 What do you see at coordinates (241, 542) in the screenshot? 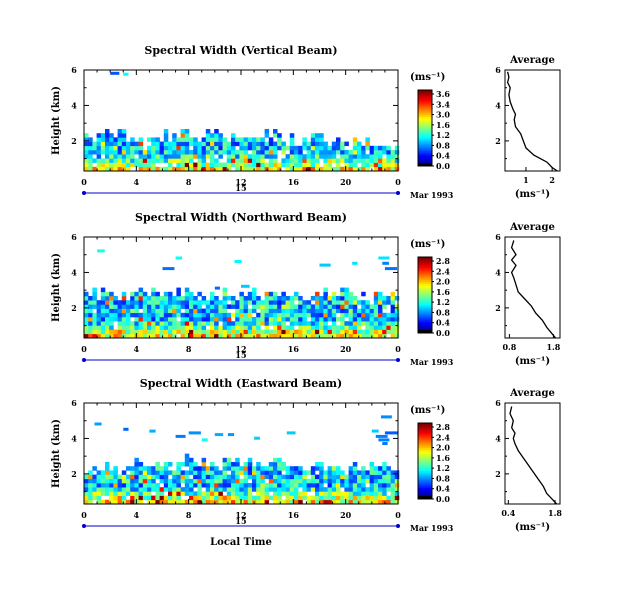
I see `x-axis-label: Local Time` at bounding box center [241, 542].